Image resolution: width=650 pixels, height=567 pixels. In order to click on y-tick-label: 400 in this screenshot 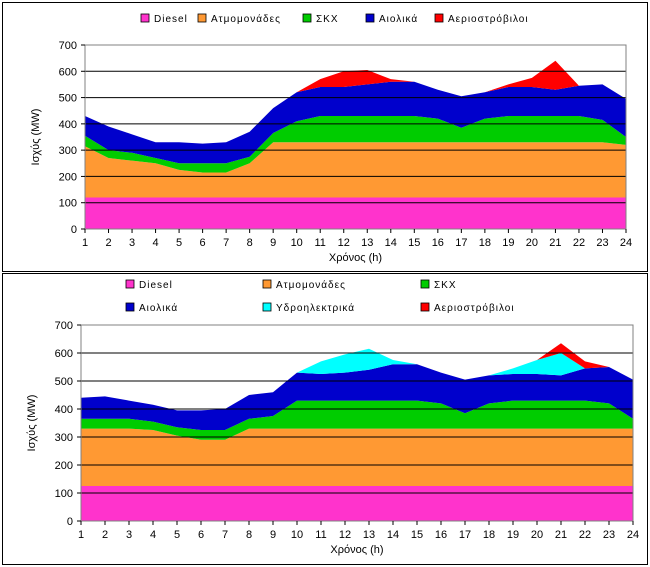, I will do `click(68, 125)`.